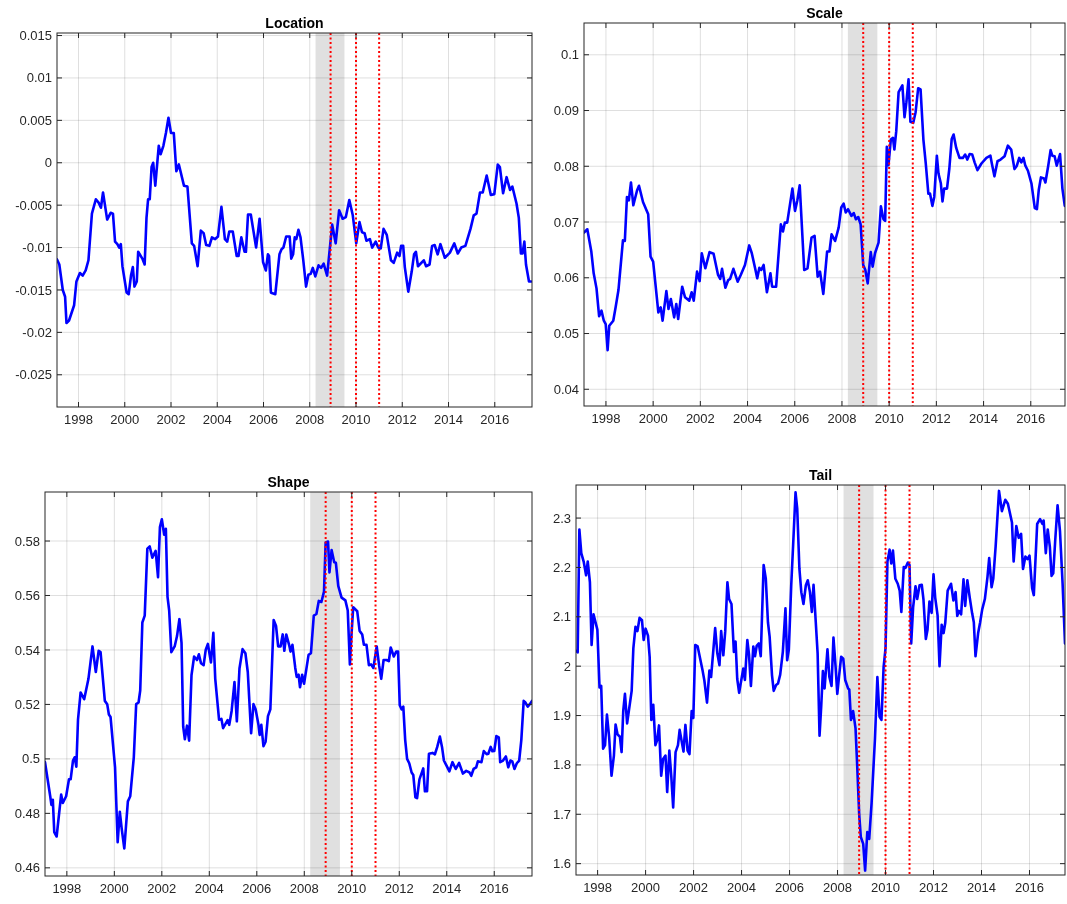 The height and width of the screenshot is (904, 1067). I want to click on y-tick-label: 0.54, so click(27, 650).